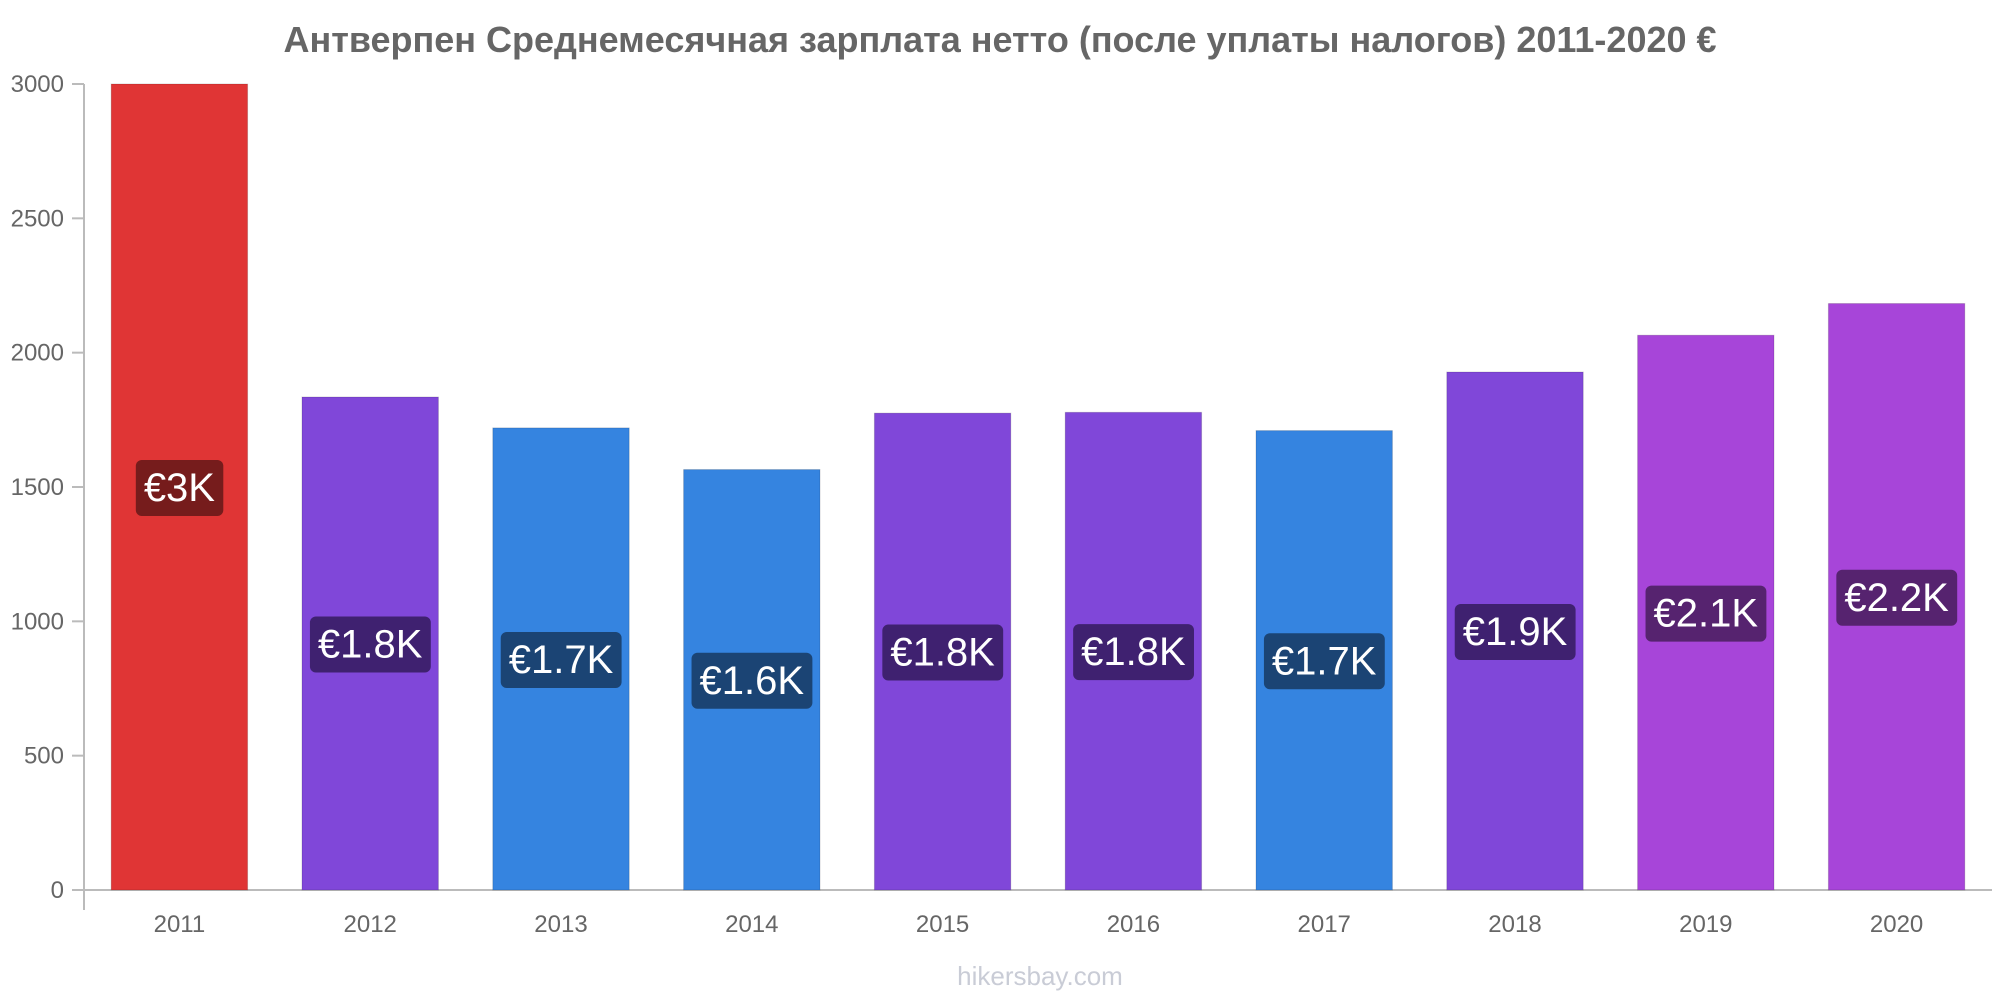 The image size is (2000, 1000). I want to click on data-label-text: €3K, so click(179, 488).